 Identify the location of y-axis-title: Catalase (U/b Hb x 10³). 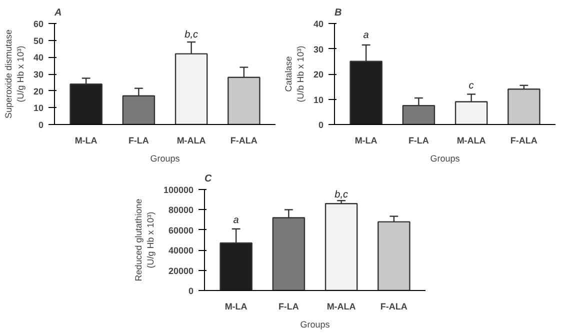
(294, 74).